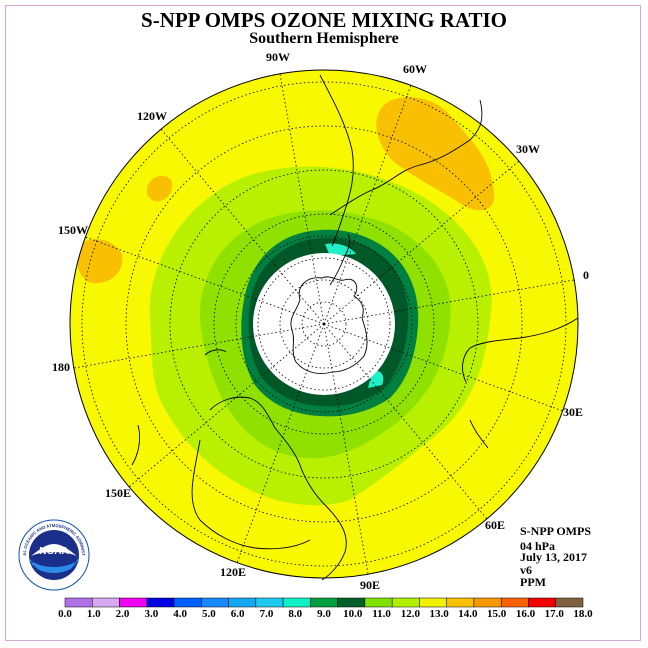  I want to click on lon-label-30w: 30W, so click(528, 149).